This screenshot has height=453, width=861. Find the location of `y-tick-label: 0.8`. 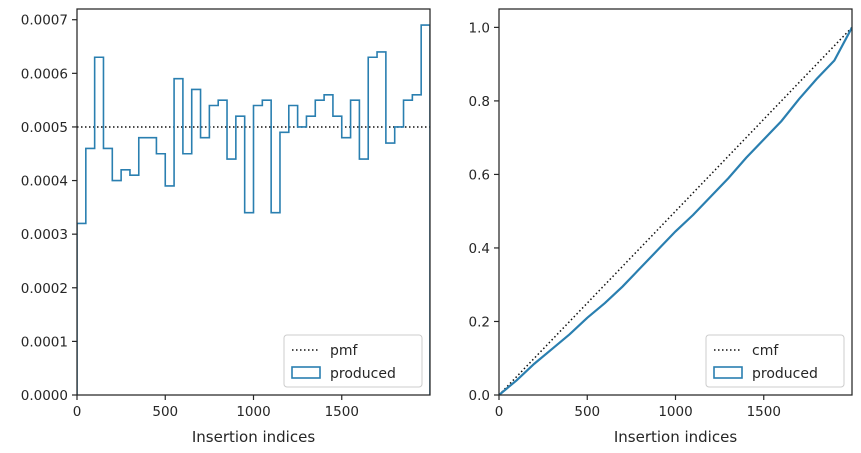

y-tick-label: 0.8 is located at coordinates (479, 102).